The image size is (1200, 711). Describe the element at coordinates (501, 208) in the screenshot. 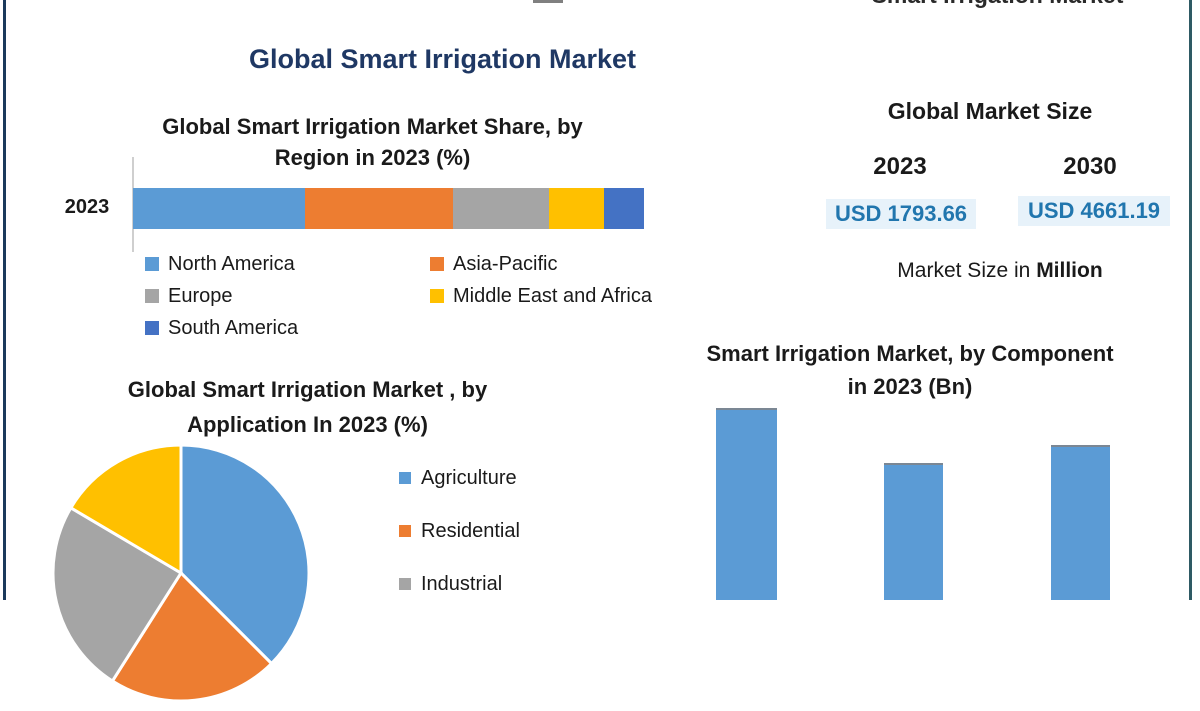

I see `bar-segment-europe` at that location.